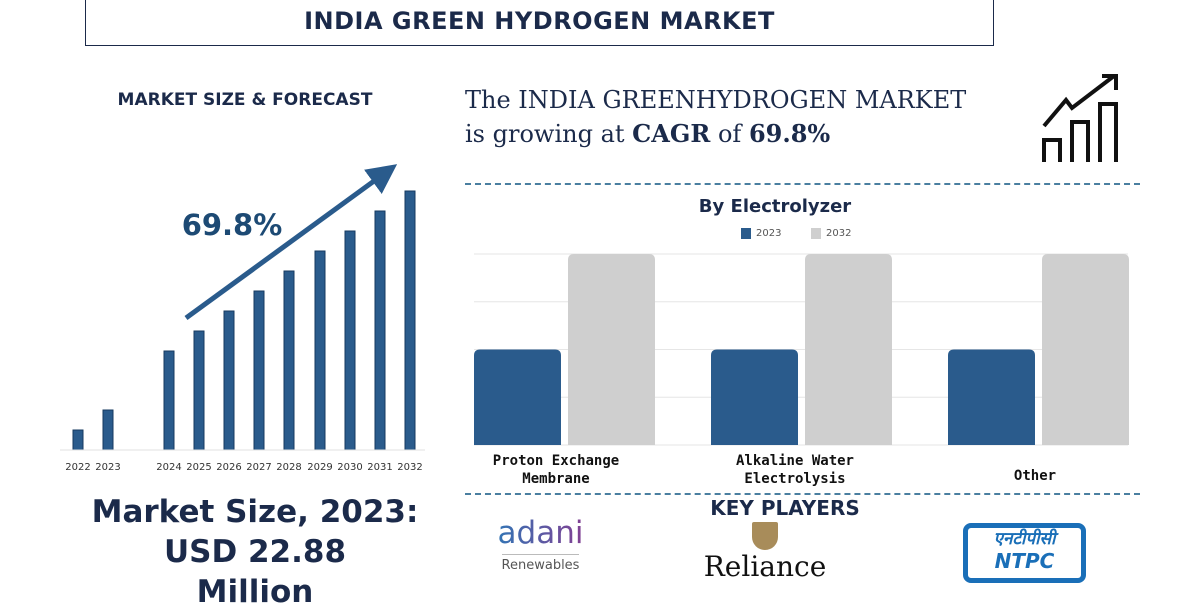 This screenshot has height=612, width=1200. Describe the element at coordinates (991, 397) in the screenshot. I see `bar-other-2023` at that location.